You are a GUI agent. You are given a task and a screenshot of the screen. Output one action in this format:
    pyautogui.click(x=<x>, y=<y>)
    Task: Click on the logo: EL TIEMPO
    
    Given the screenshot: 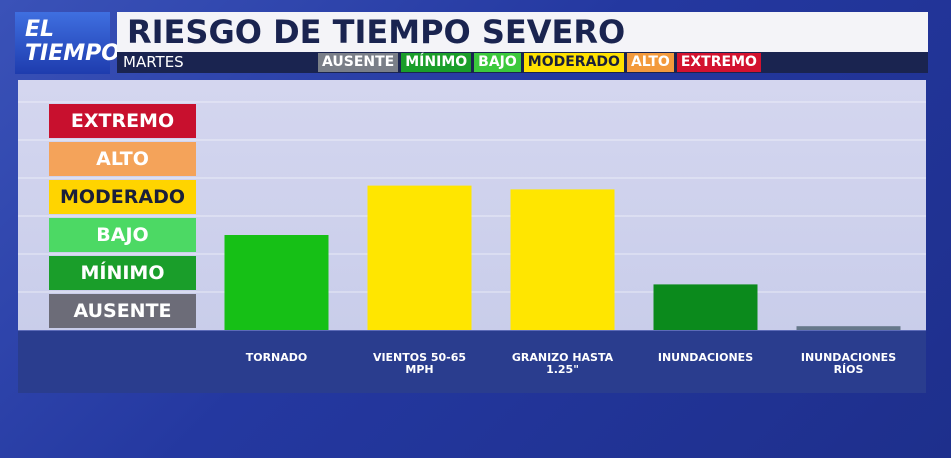 What is the action you would take?
    pyautogui.click(x=67, y=43)
    